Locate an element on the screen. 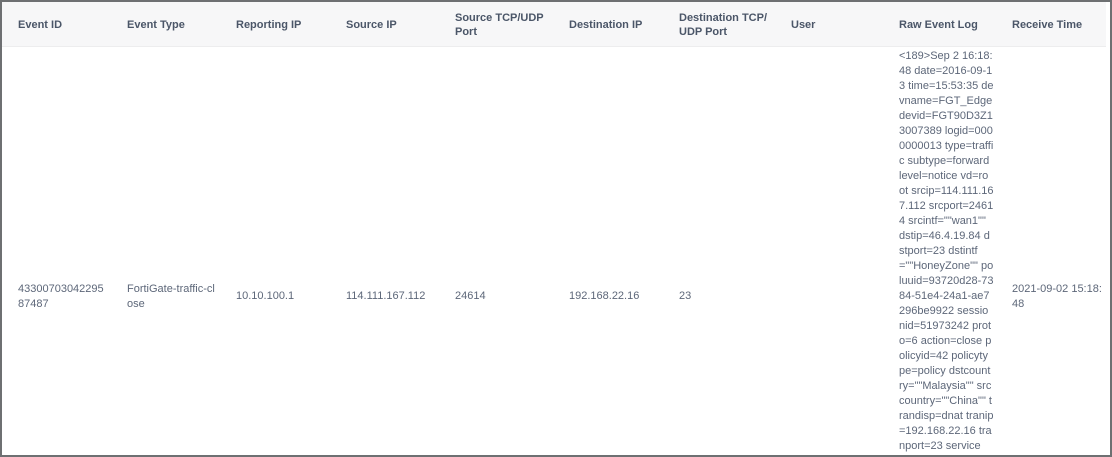 Image resolution: width=1112 pixels, height=457 pixels. column-header-user: User is located at coordinates (829, 24).